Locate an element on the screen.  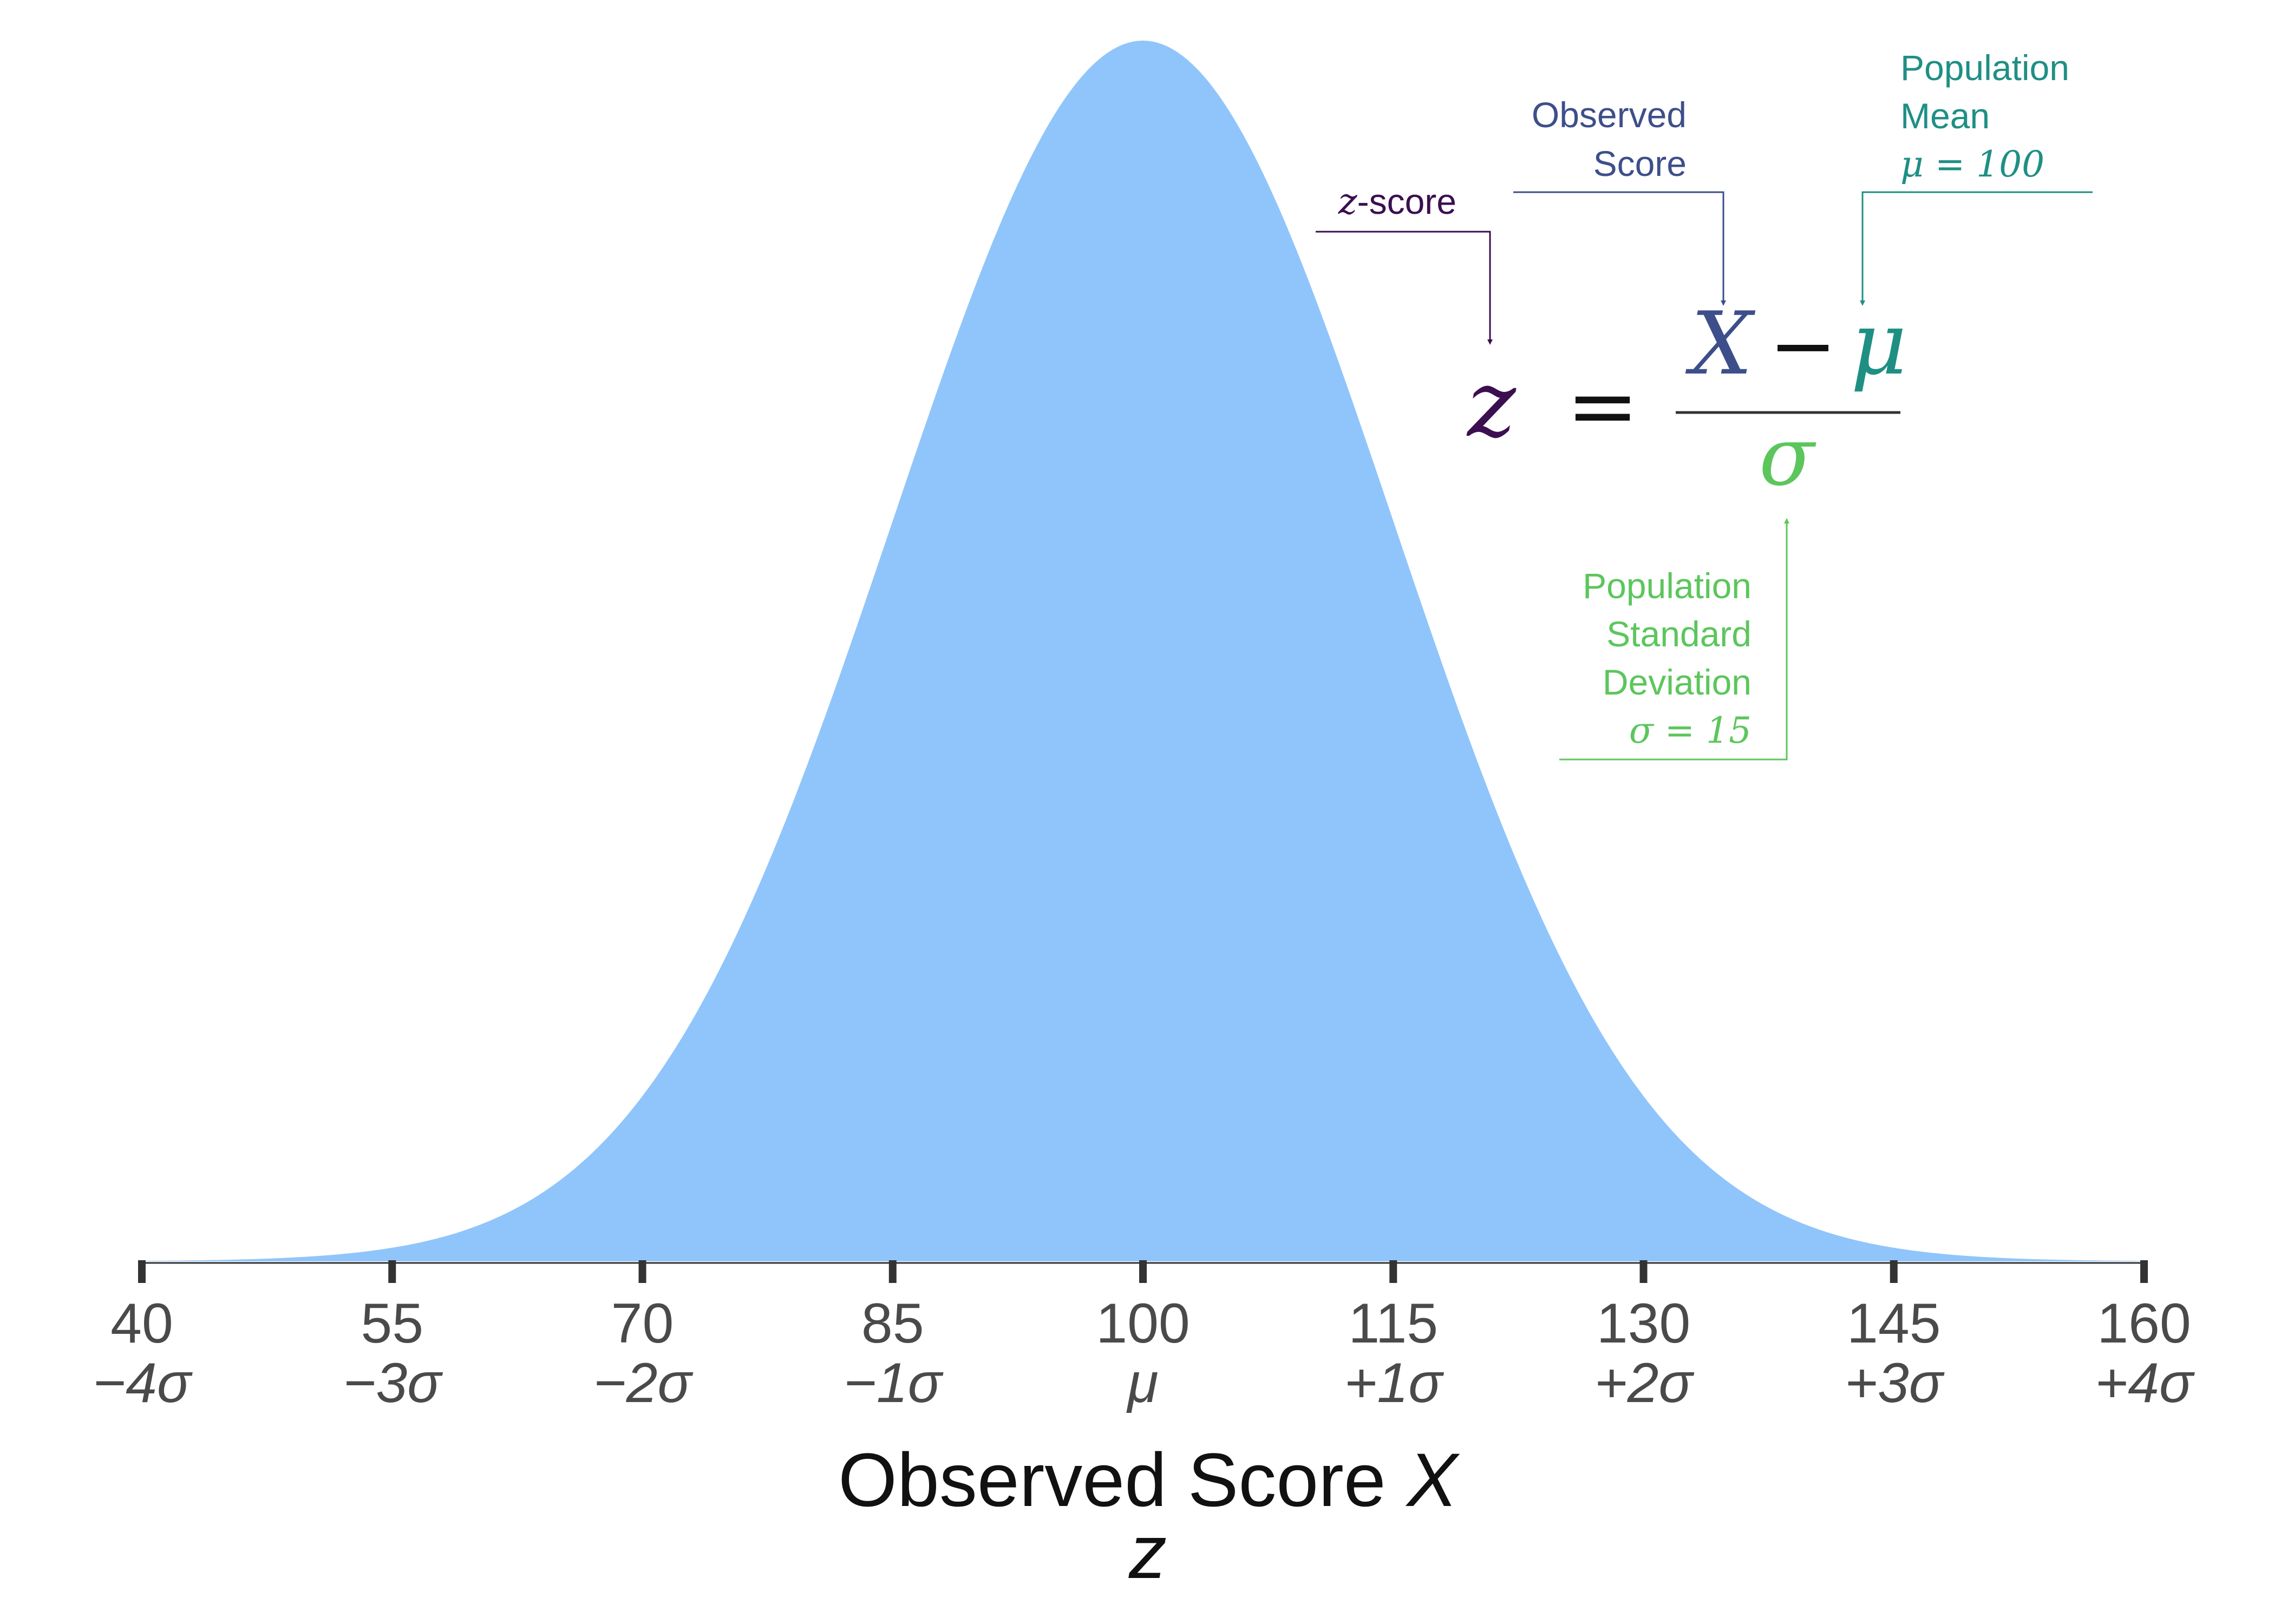
x-tick-label: 145 is located at coordinates (1894, 1323).